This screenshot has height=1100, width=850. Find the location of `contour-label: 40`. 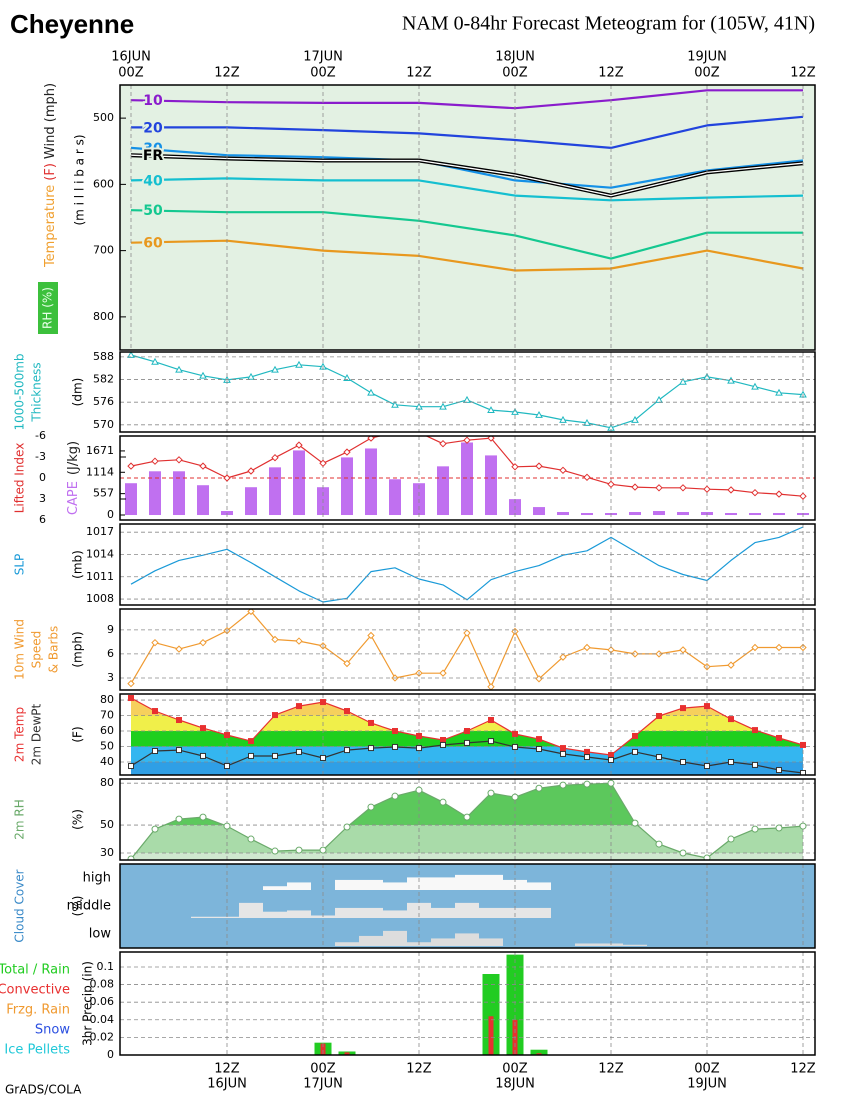

contour-label: 40 is located at coordinates (153, 181).